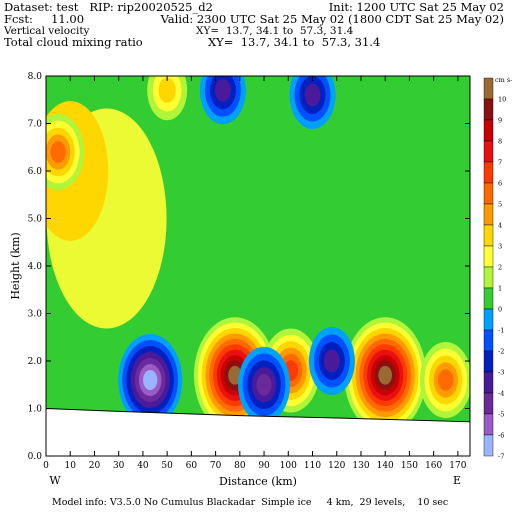 Image resolution: width=512 pixels, height=512 pixels. I want to click on contour-upper-downdraft-9-level--4, so click(222, 90).